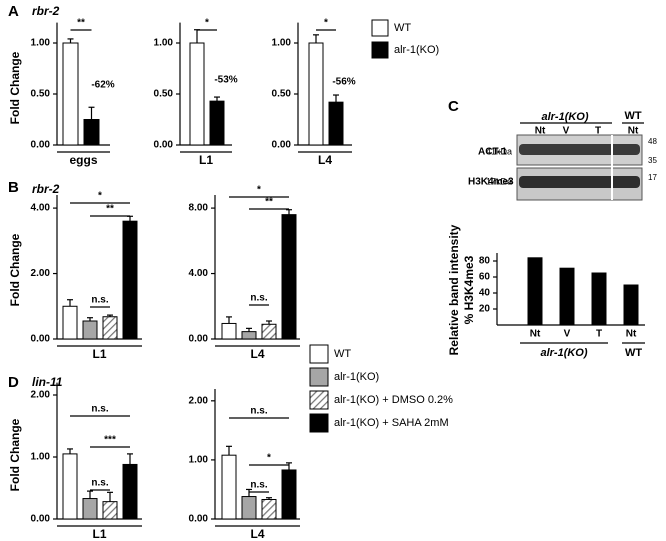 The image size is (666, 541). Describe the element at coordinates (499, 151) in the screenshot. I see `blot-row-size: 41kDa` at that location.